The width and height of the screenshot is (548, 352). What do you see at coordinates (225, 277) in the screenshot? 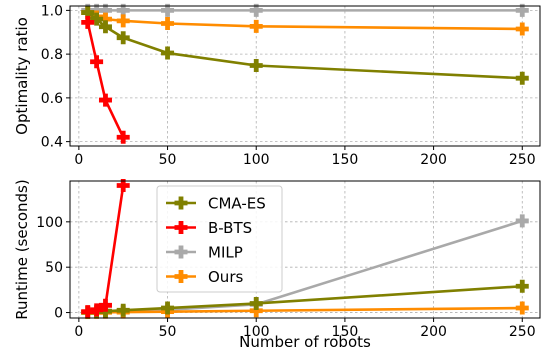
I see `legend-label-ours: Ours` at bounding box center [225, 277].